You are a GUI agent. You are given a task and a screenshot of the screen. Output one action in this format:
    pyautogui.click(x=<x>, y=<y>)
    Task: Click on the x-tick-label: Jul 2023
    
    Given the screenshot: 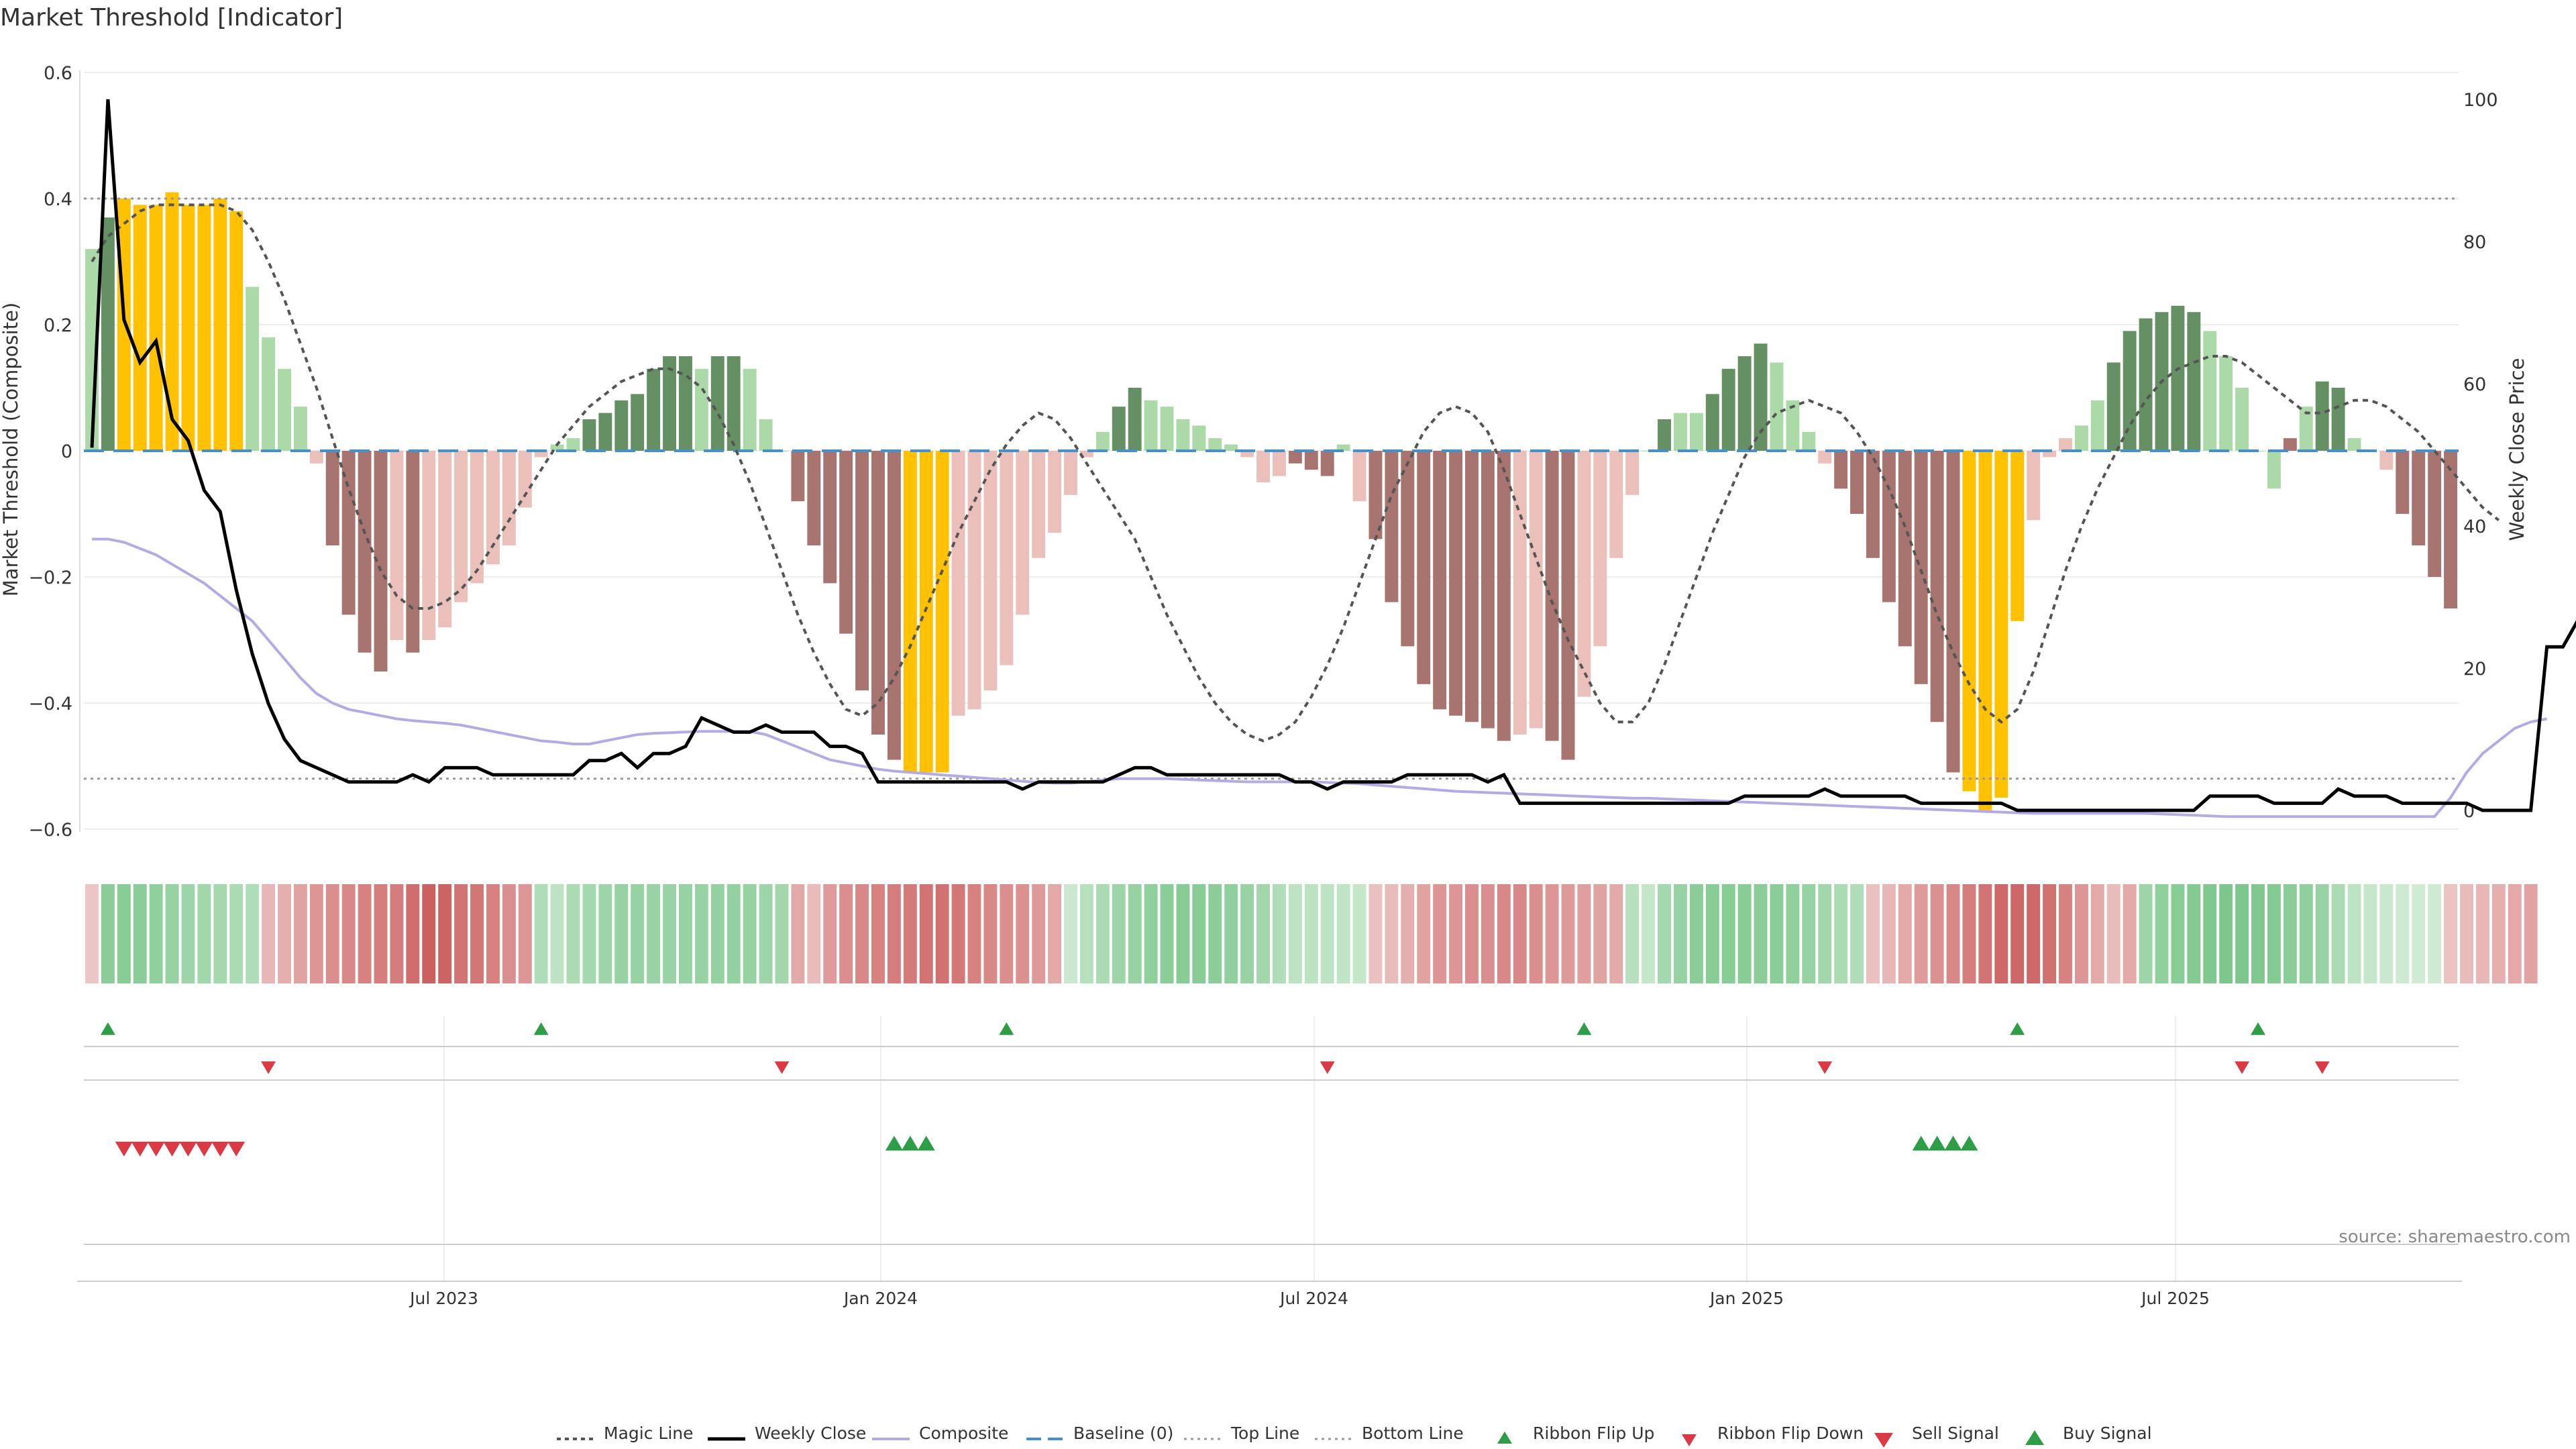 What is the action you would take?
    pyautogui.click(x=443, y=1298)
    